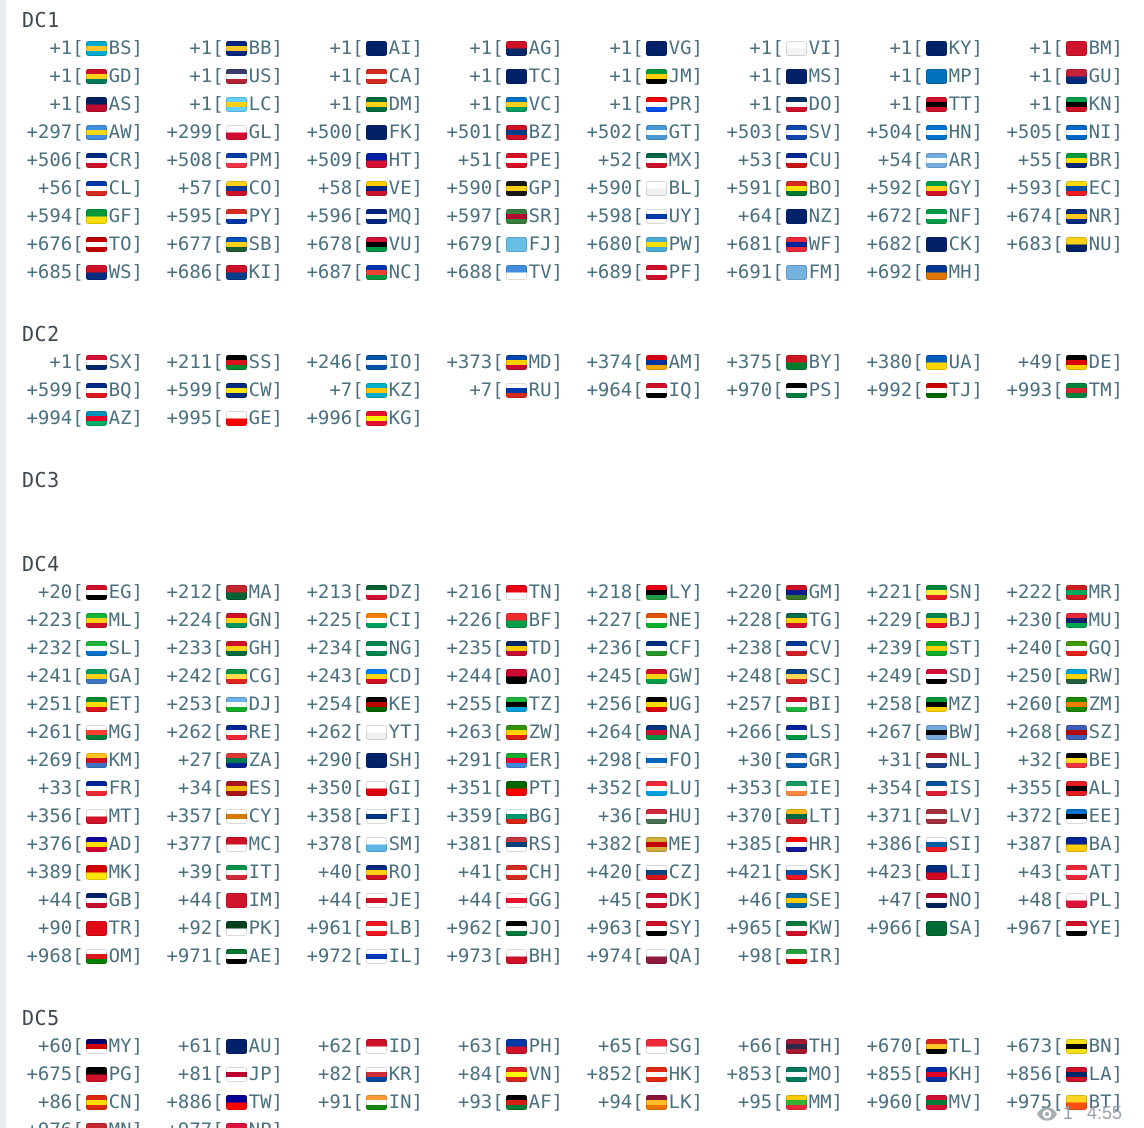  Describe the element at coordinates (475, 592) in the screenshot. I see `dial-code: +216[` at that location.